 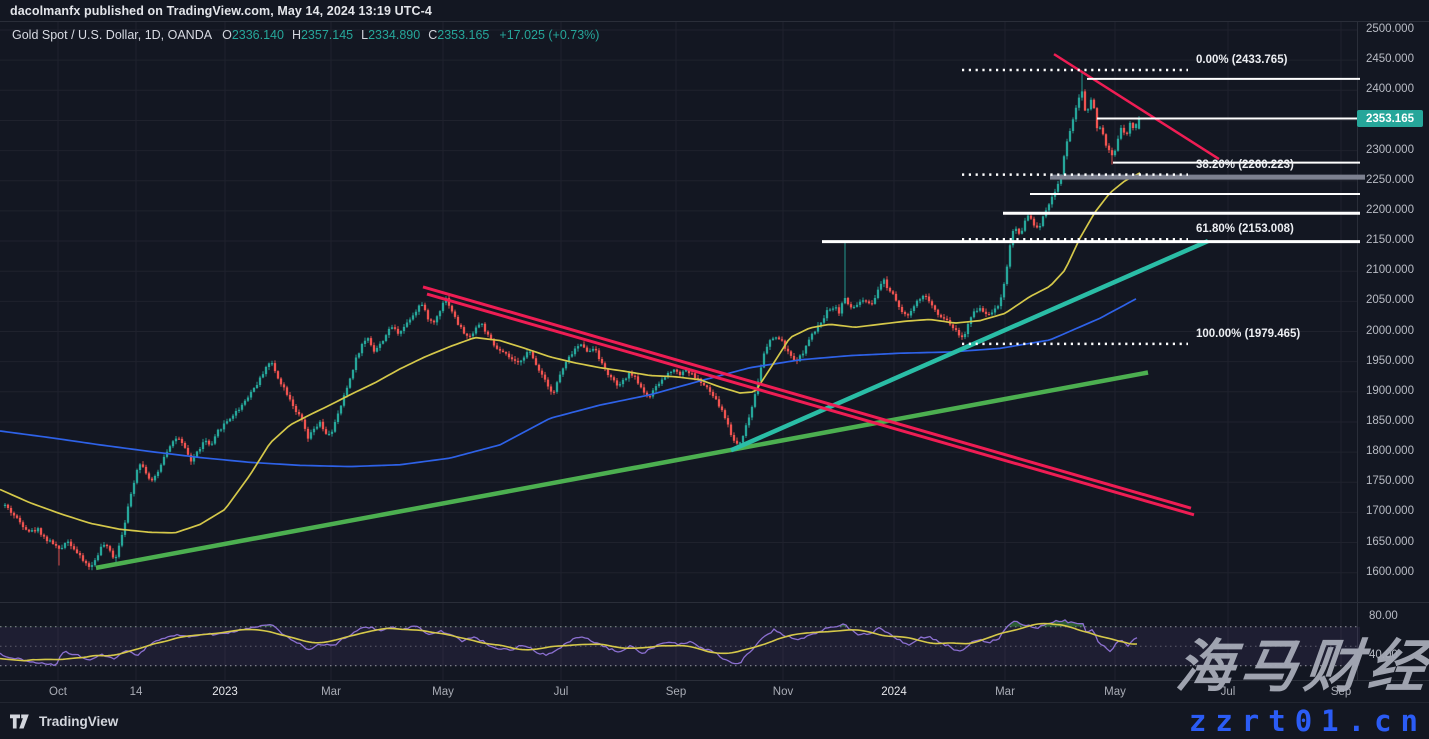 I want to click on rsi-line, so click(x=569, y=643).